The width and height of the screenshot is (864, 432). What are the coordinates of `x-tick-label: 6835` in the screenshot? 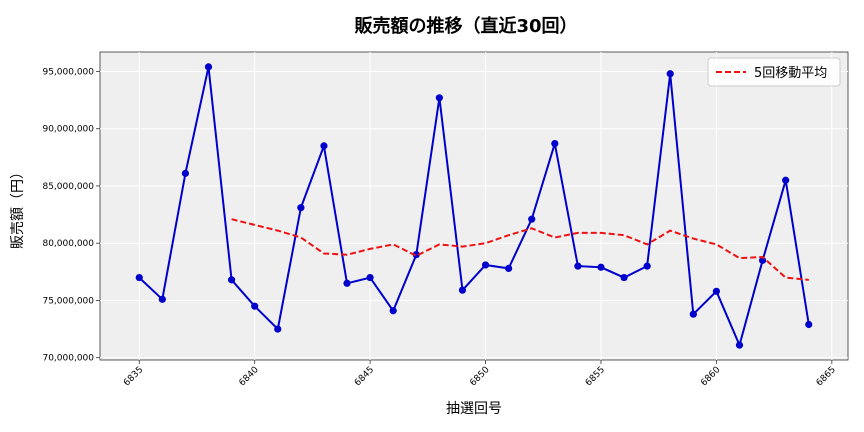 It's located at (133, 376).